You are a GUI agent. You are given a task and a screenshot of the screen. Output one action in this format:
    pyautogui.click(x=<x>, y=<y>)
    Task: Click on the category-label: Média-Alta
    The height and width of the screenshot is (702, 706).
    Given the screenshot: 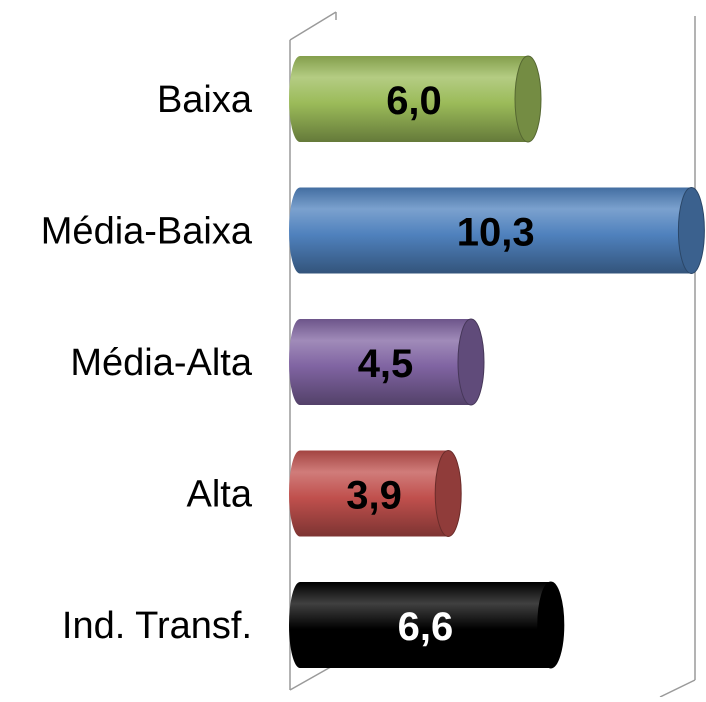 What is the action you would take?
    pyautogui.click(x=161, y=363)
    